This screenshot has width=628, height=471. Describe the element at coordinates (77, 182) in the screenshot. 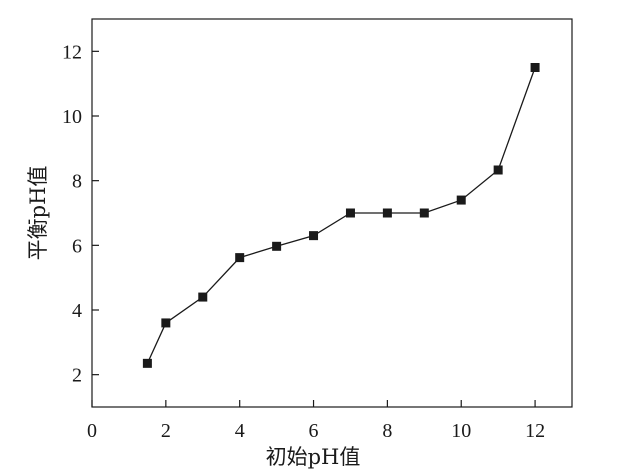

I see `y-tick-label: 8` at that location.